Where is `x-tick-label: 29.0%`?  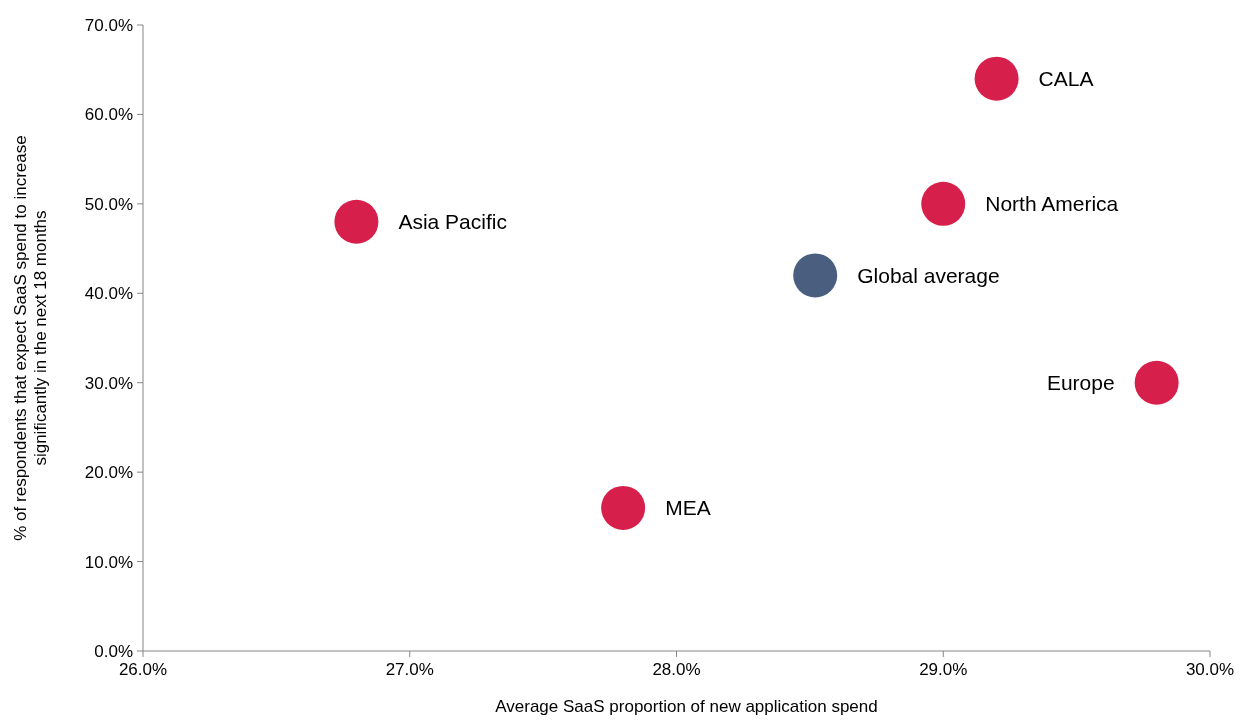 x-tick-label: 29.0% is located at coordinates (943, 669).